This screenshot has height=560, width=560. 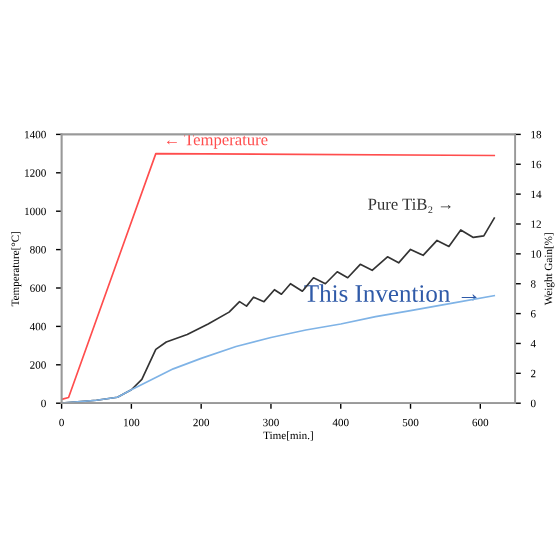 I want to click on annotation: Pure TiB₂ →, so click(x=409, y=206).